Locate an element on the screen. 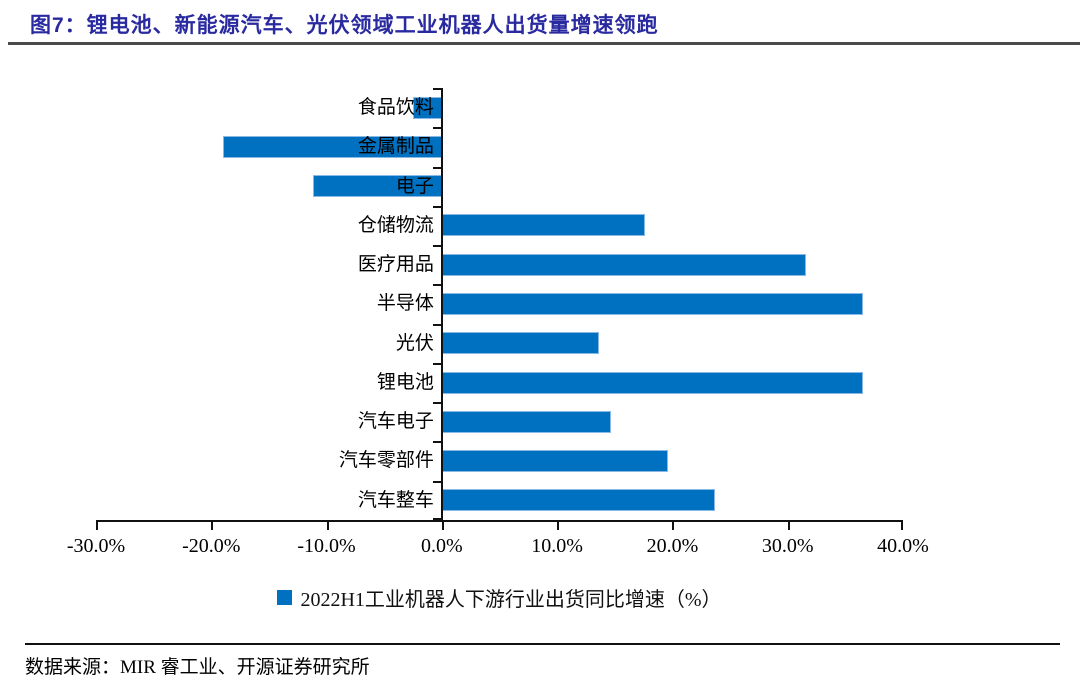 This screenshot has height=687, width=1080. x-axis-label: 30.0% is located at coordinates (787, 546).